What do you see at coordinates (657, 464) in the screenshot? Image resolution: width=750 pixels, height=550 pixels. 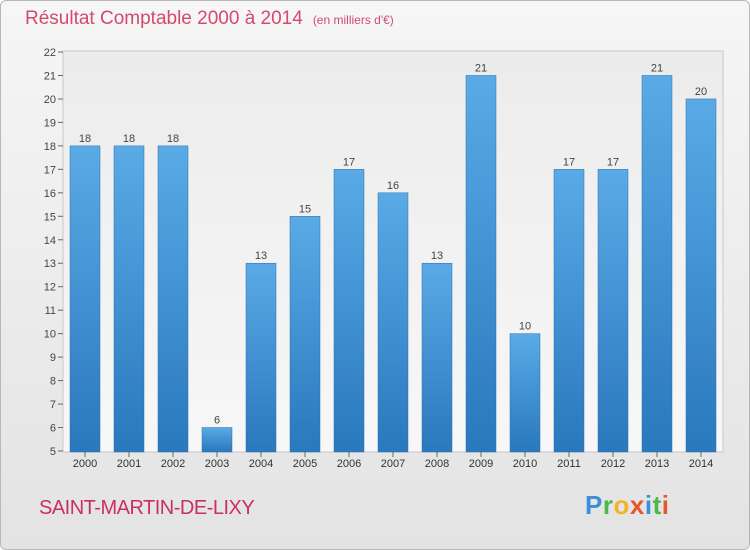 I see `x-tick-label: 2013` at bounding box center [657, 464].